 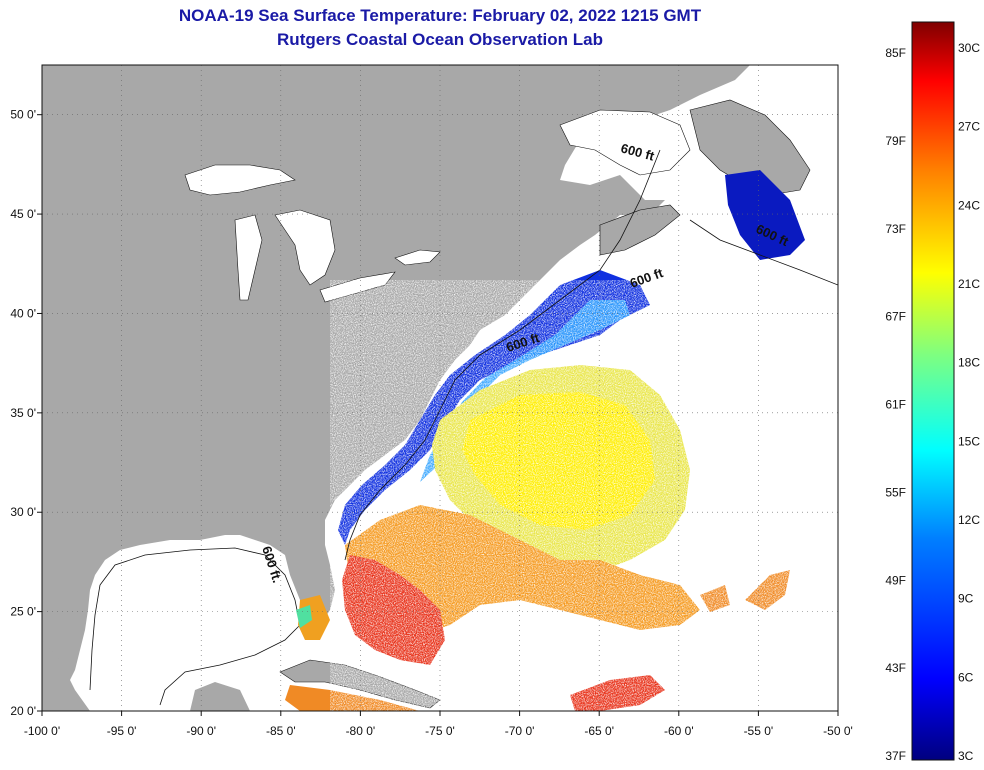 What do you see at coordinates (895, 492) in the screenshot?
I see `colorbar-f-label: 55F` at bounding box center [895, 492].